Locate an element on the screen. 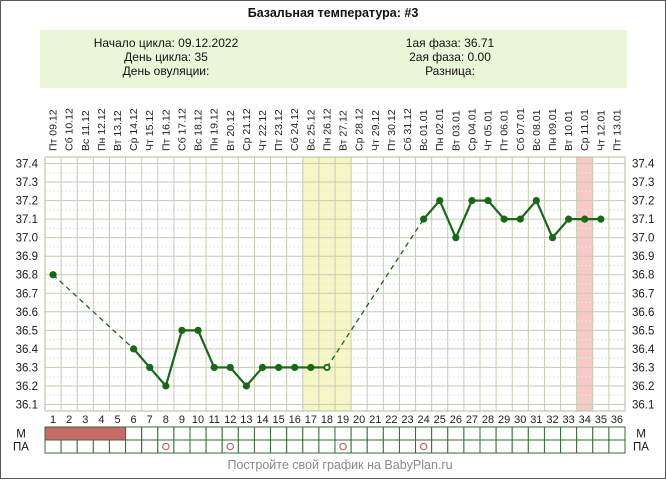 The height and width of the screenshot is (484, 666). y-tick-label-left: 36.4 is located at coordinates (27, 350).